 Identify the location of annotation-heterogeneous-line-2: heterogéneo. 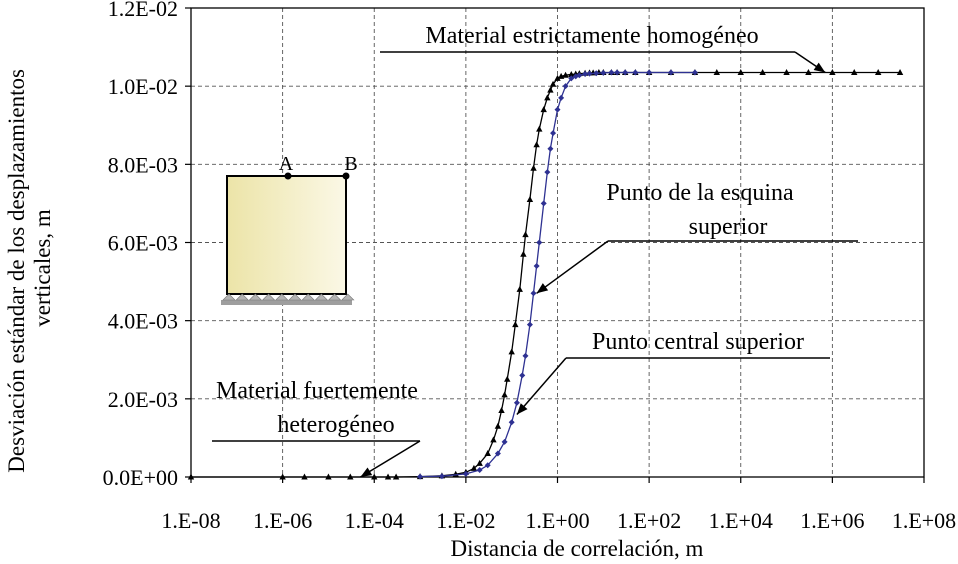
(335, 425).